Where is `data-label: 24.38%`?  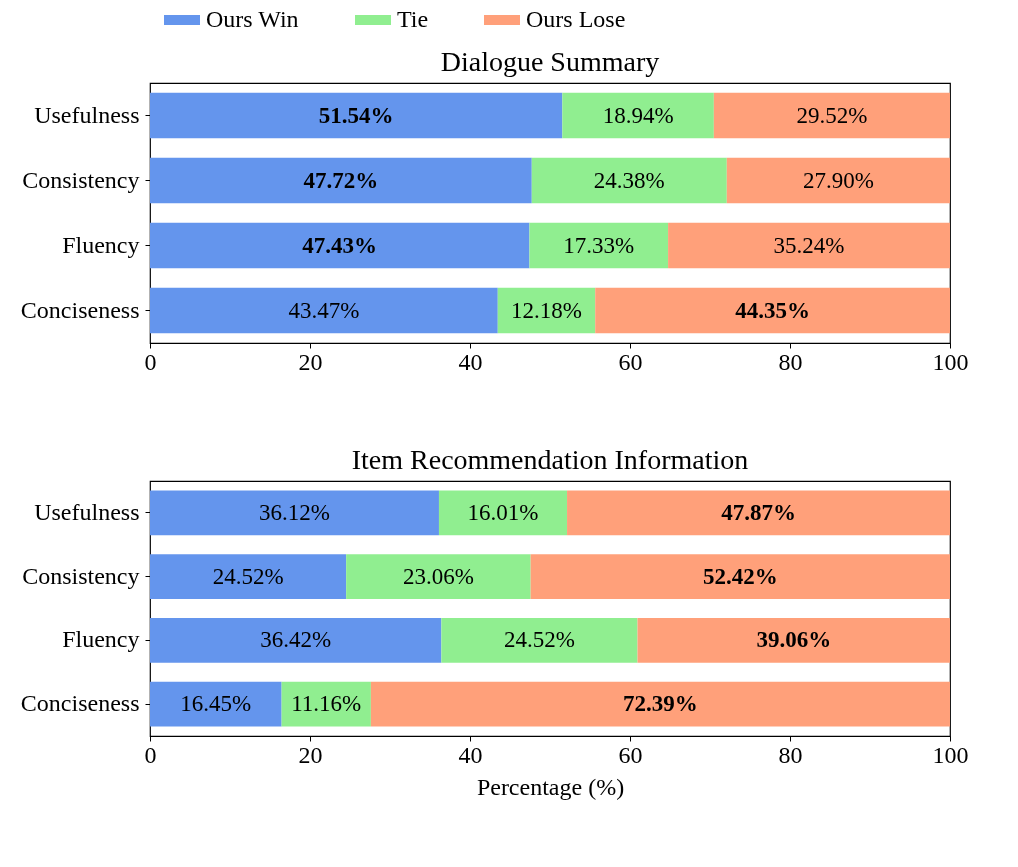 data-label: 24.38% is located at coordinates (629, 180).